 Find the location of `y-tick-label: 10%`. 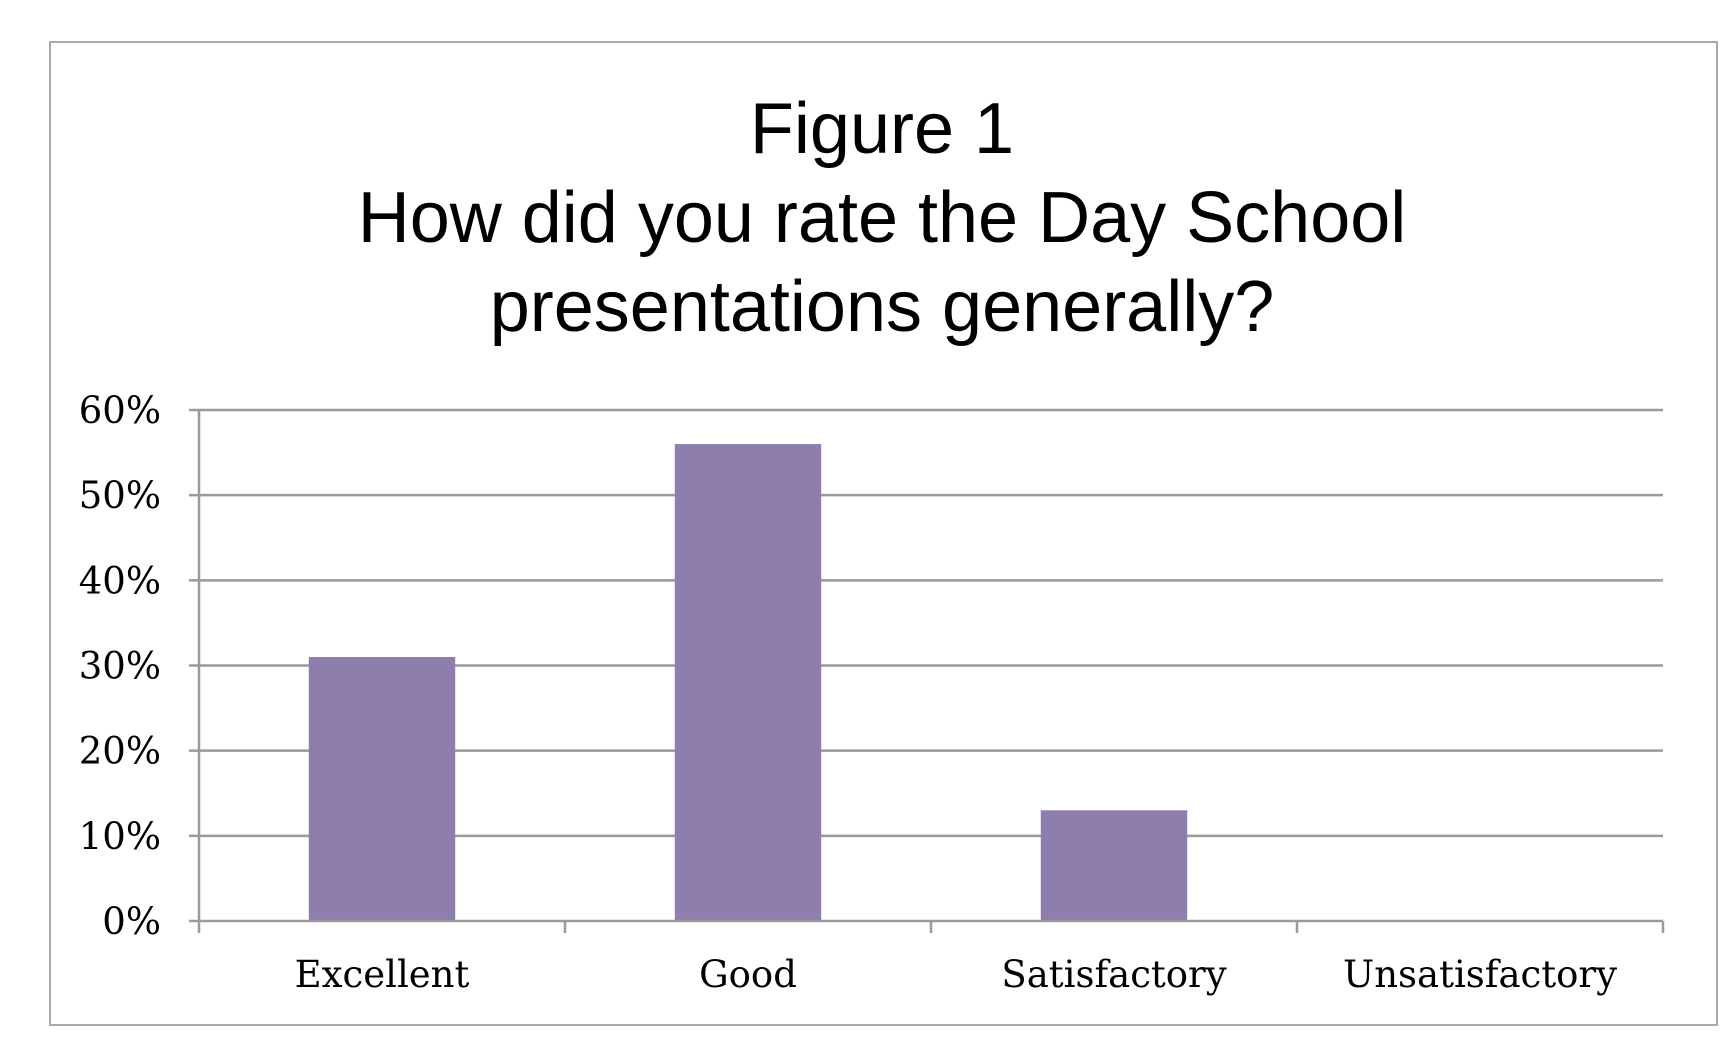

y-tick-label: 10% is located at coordinates (120, 836).